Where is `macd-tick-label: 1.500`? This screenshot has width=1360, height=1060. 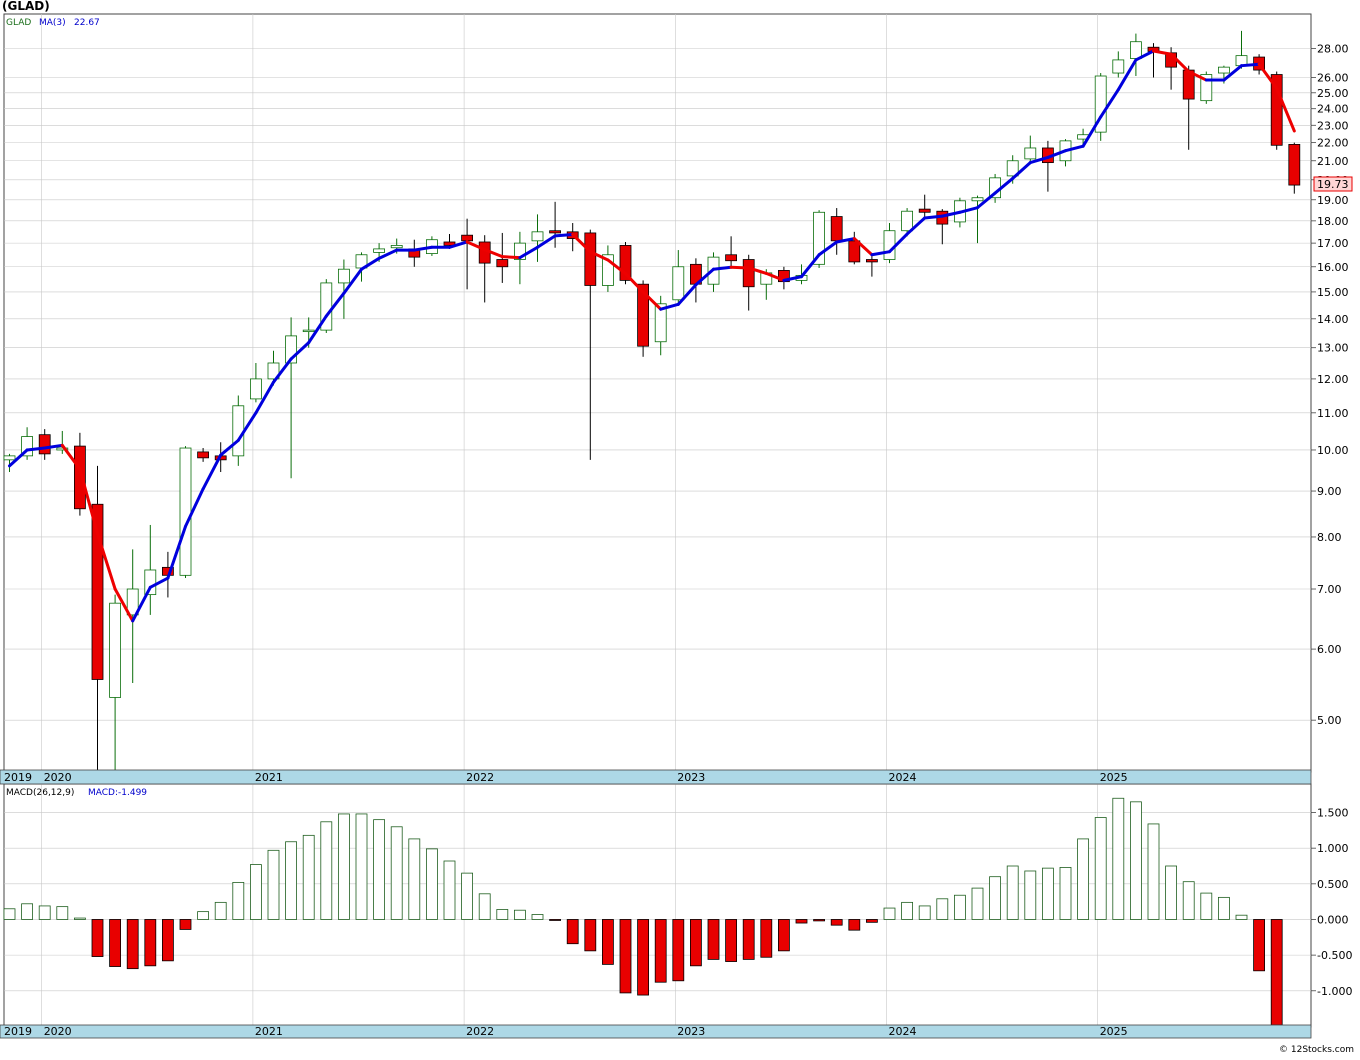
macd-tick-label: 1.500 is located at coordinates (1333, 813).